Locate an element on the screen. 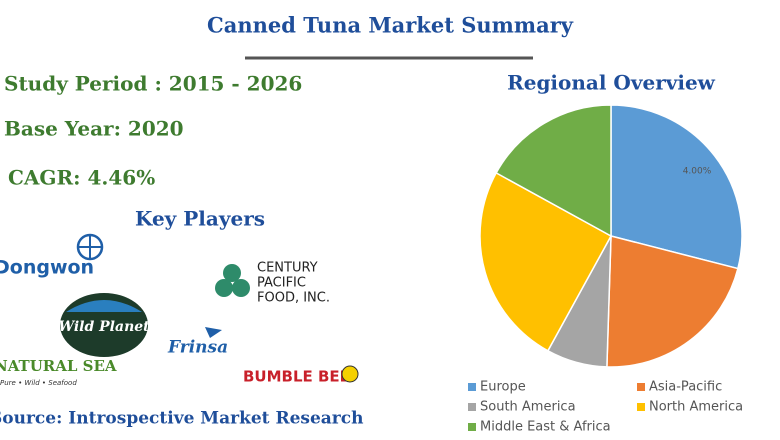 This screenshot has height=440, width=780. chart-title: Regional Overview is located at coordinates (611, 83).